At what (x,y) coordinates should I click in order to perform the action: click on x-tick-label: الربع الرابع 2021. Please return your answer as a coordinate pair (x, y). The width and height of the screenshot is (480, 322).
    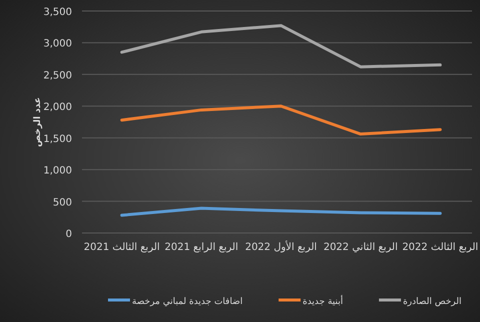
    Looking at the image, I should click on (201, 247).